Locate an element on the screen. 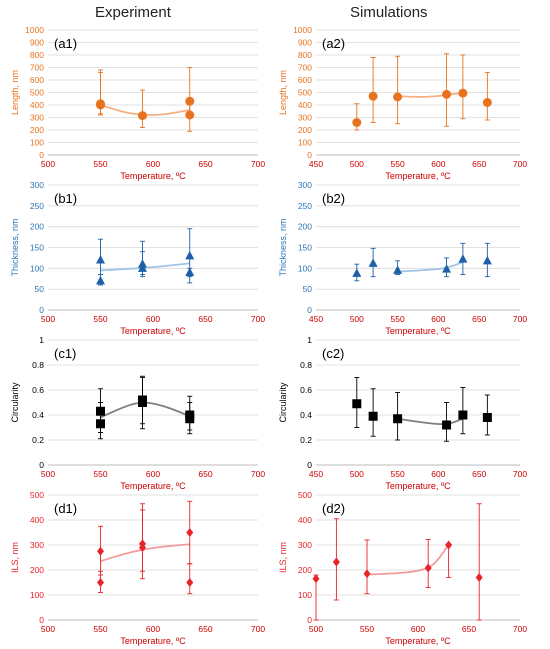 This screenshot has height=649, width=550. trend-line-d2 is located at coordinates (408, 560).